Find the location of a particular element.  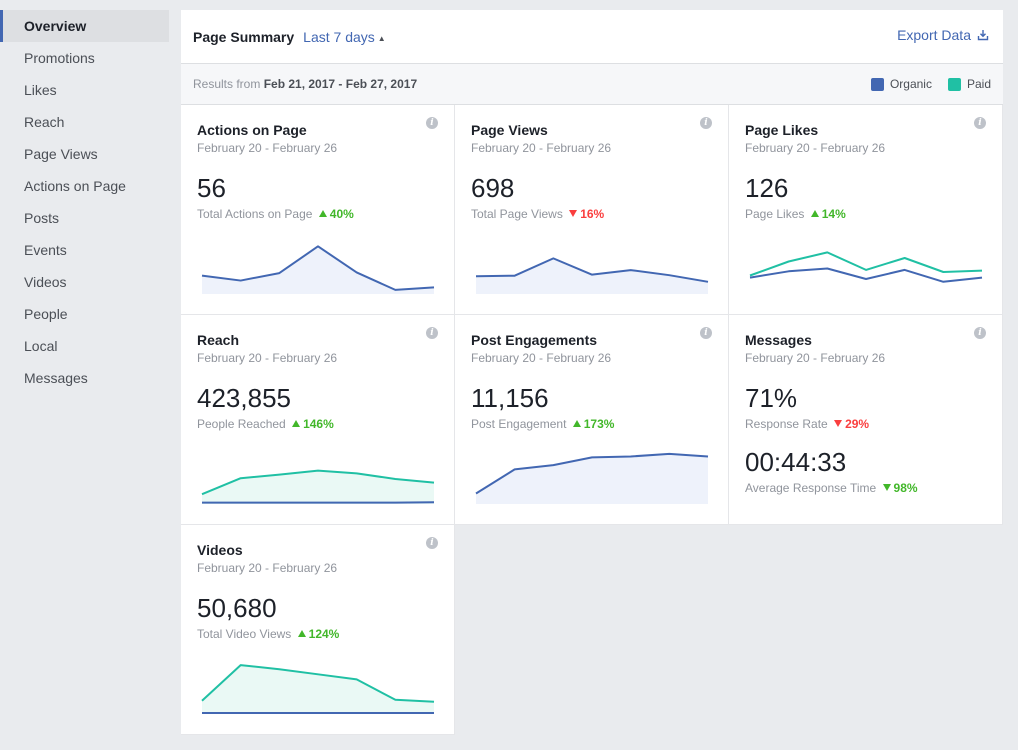

metric-label: Post Engagement is located at coordinates (519, 424).